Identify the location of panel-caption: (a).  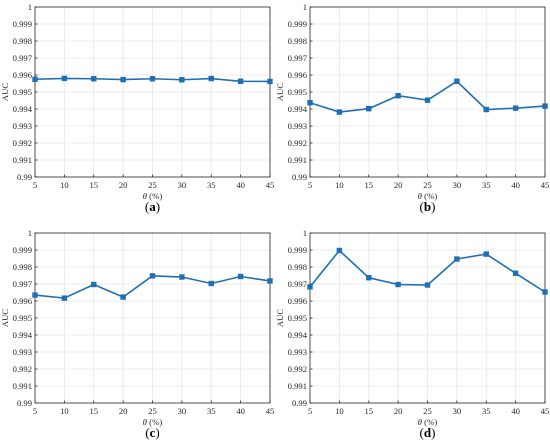
(152, 206).